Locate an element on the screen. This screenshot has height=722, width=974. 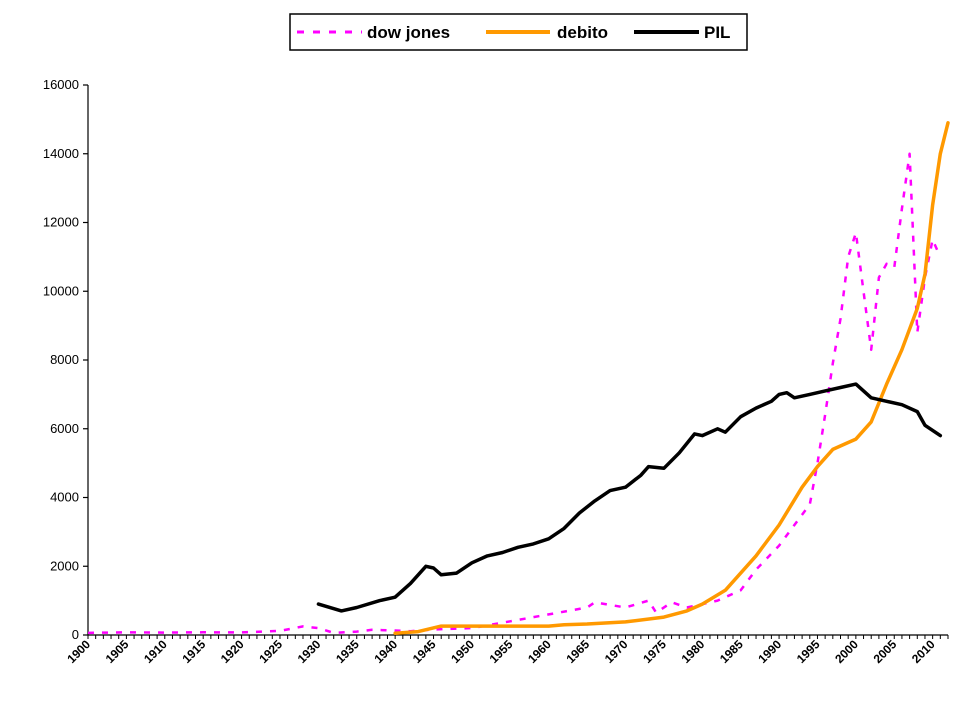
y-axis: 0 2000 4000 6000 8000 10000 12000 14000 16000 is located at coordinates (66, 359).